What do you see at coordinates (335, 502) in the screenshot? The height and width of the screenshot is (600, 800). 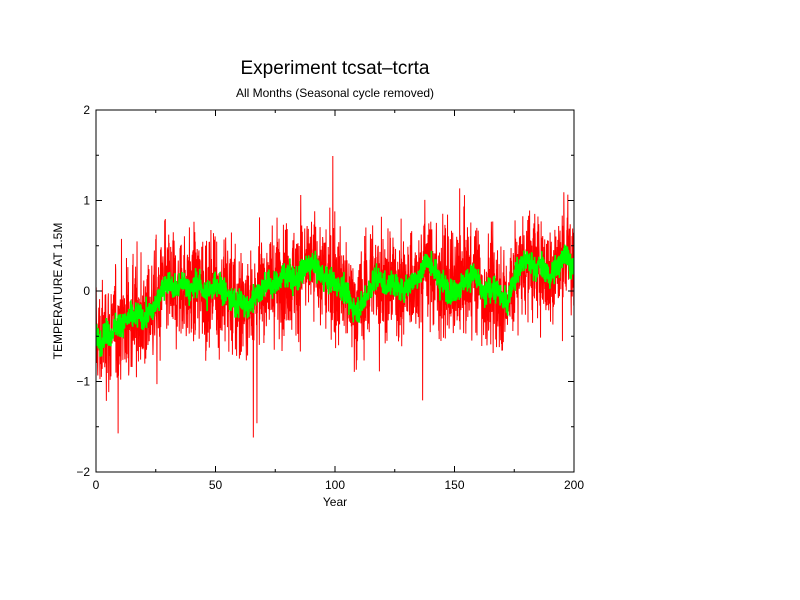 I see `x-axis-label: Year` at bounding box center [335, 502].